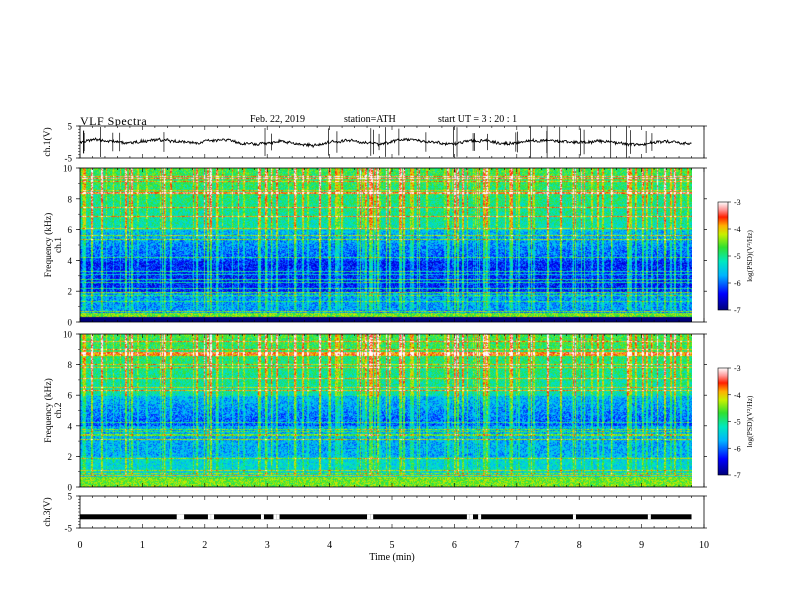 This screenshot has height=612, width=792. I want to click on x-axis-label: Time (min), so click(391, 557).